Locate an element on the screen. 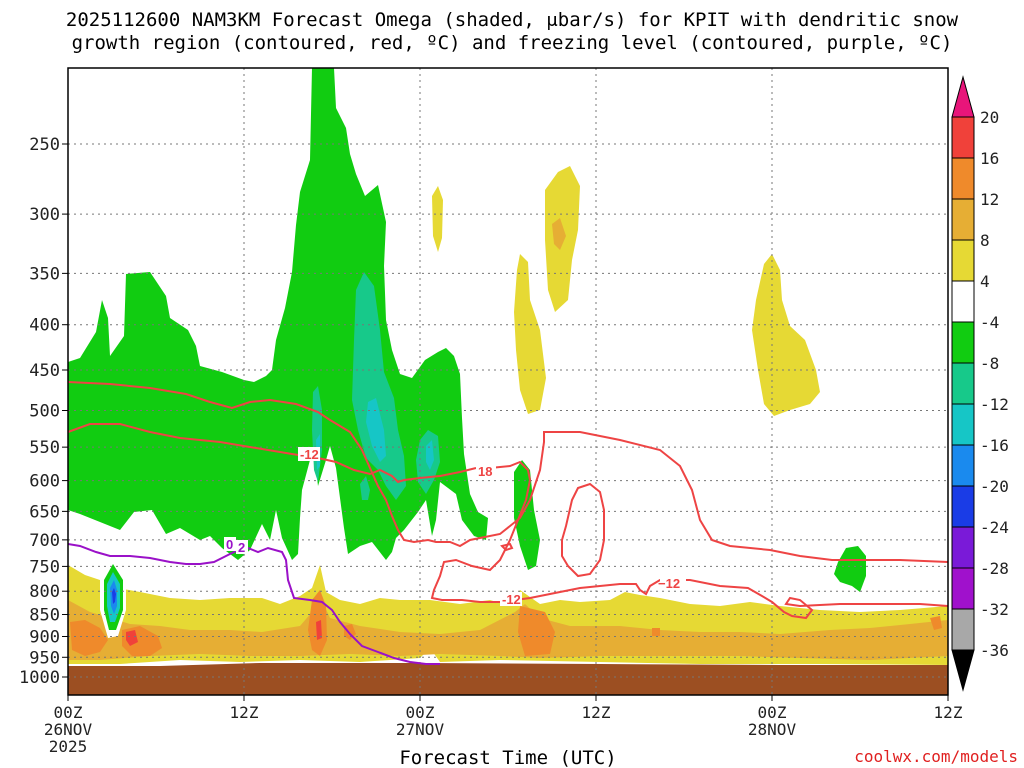 The image size is (1024, 768). contour-label-dgz-12-c: −12 is located at coordinates (669, 583).